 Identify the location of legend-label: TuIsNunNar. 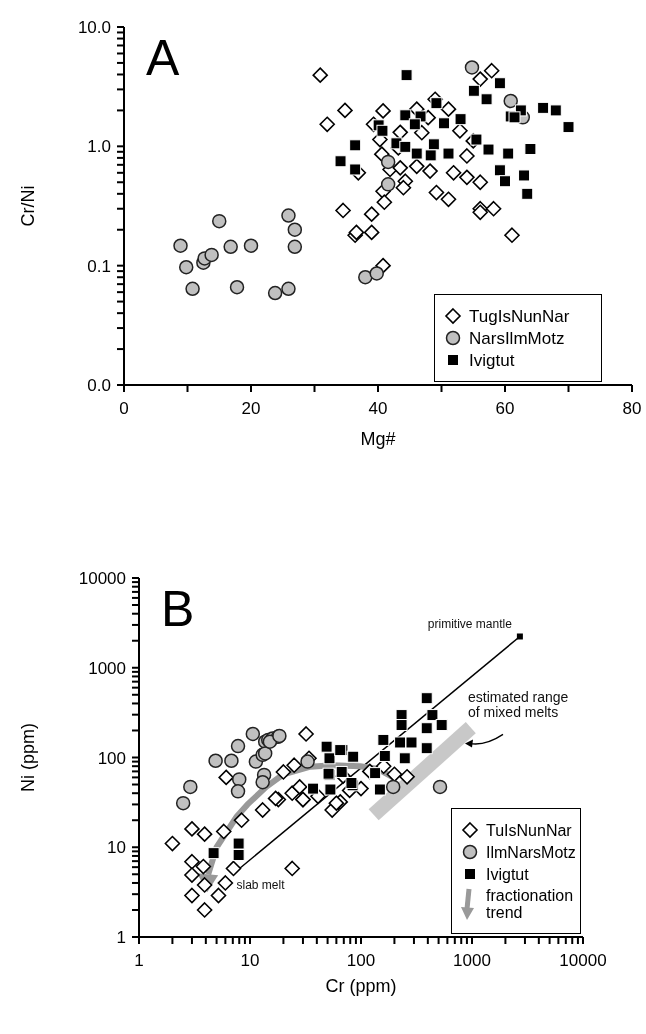
(529, 830).